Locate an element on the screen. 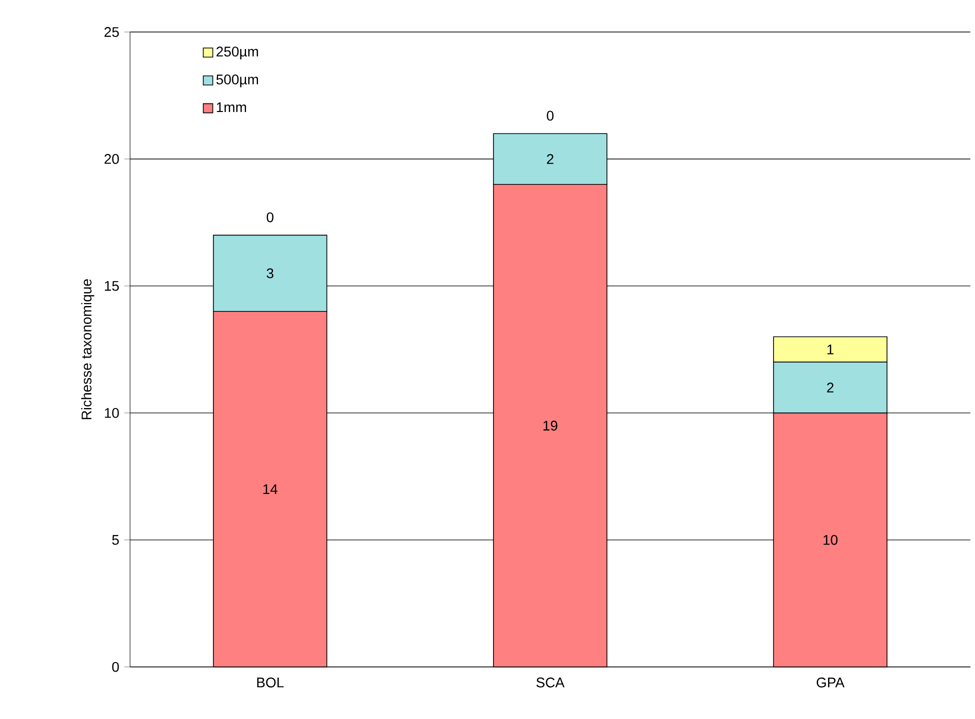 Image resolution: width=975 pixels, height=719 pixels. x-tick-label: GPA is located at coordinates (830, 683).